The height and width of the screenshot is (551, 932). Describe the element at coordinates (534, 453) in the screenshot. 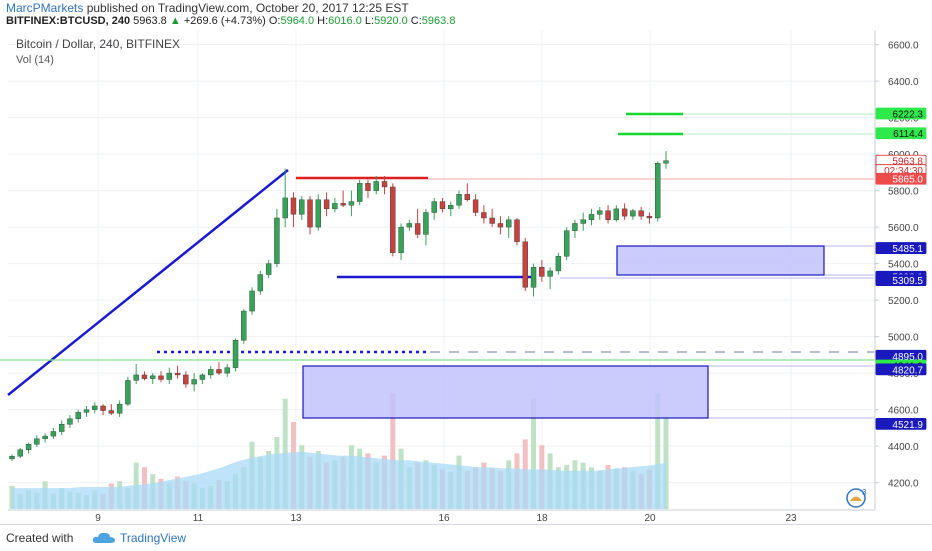

I see `volume-bar` at that location.